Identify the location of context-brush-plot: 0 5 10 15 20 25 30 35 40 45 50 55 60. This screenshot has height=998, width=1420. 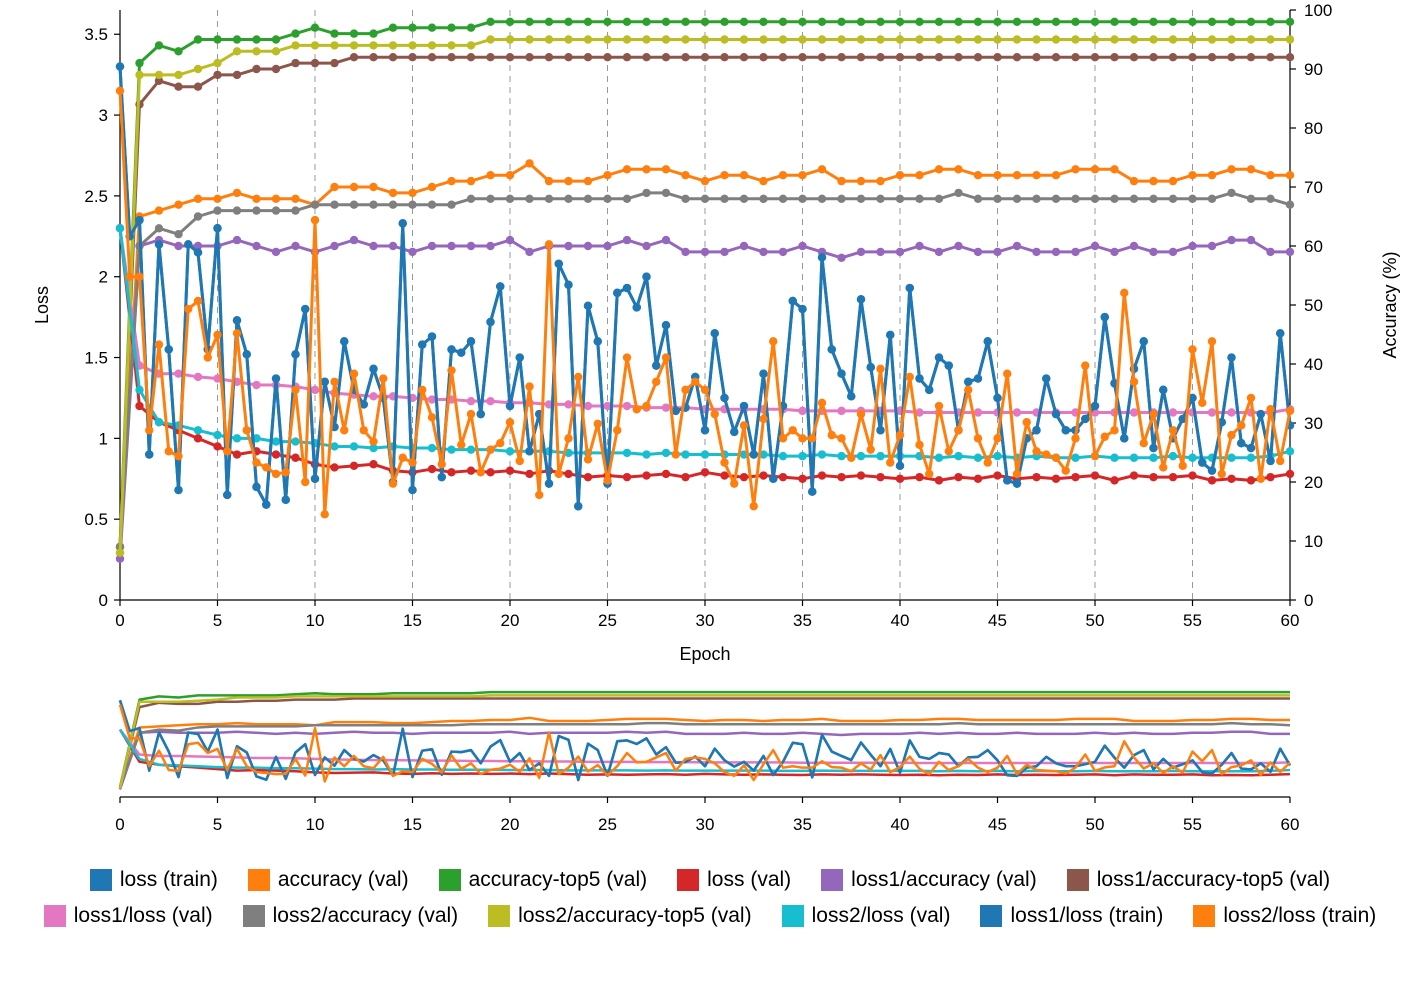
(707, 762).